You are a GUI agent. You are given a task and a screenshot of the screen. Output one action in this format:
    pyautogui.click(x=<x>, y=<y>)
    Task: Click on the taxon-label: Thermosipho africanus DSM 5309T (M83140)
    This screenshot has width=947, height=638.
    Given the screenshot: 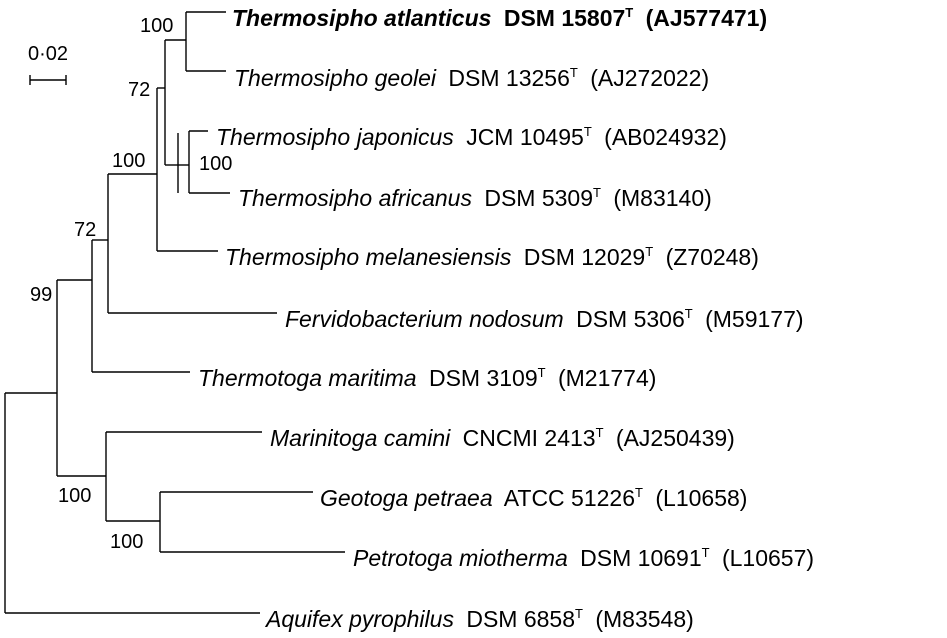 What is the action you would take?
    pyautogui.click(x=475, y=193)
    